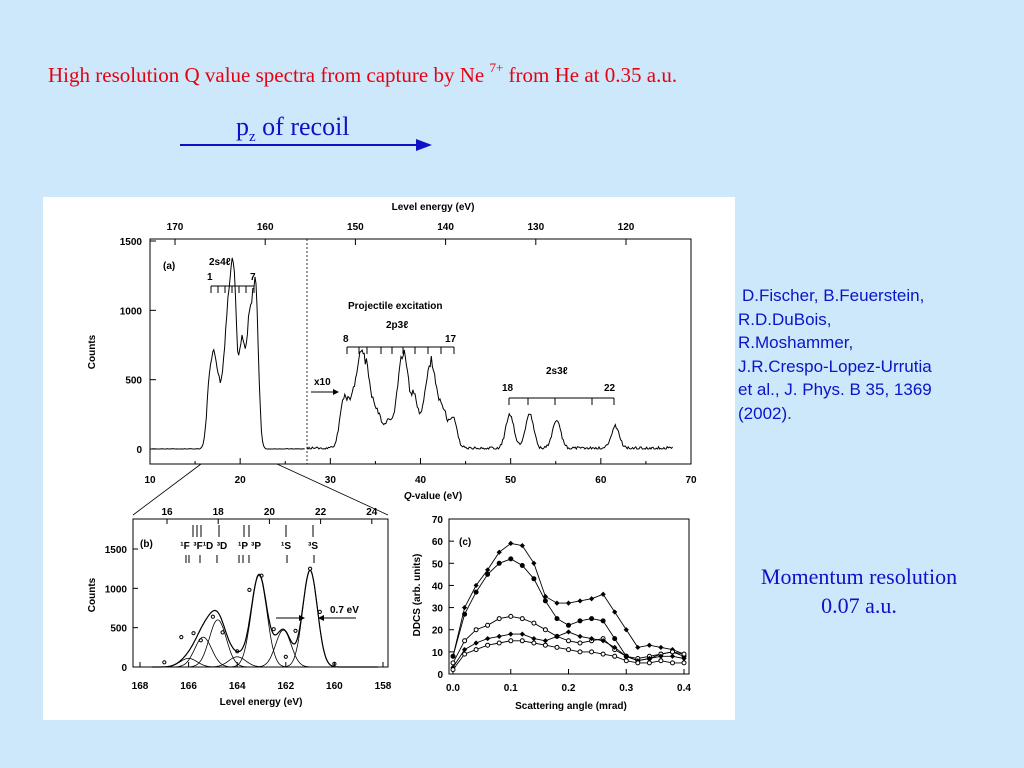 The height and width of the screenshot is (768, 1024). What do you see at coordinates (465, 542) in the screenshot?
I see `panel-c-label: (c)` at bounding box center [465, 542].